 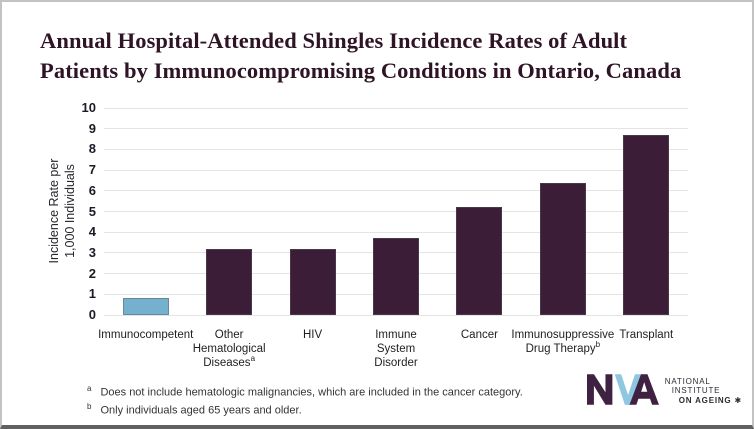 I want to click on y-tick-label: 2, so click(x=92, y=273).